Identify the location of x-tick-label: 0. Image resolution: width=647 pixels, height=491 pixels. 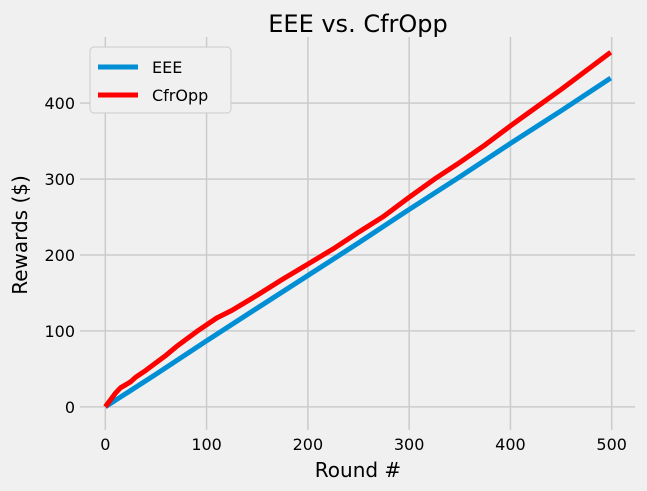
(105, 444).